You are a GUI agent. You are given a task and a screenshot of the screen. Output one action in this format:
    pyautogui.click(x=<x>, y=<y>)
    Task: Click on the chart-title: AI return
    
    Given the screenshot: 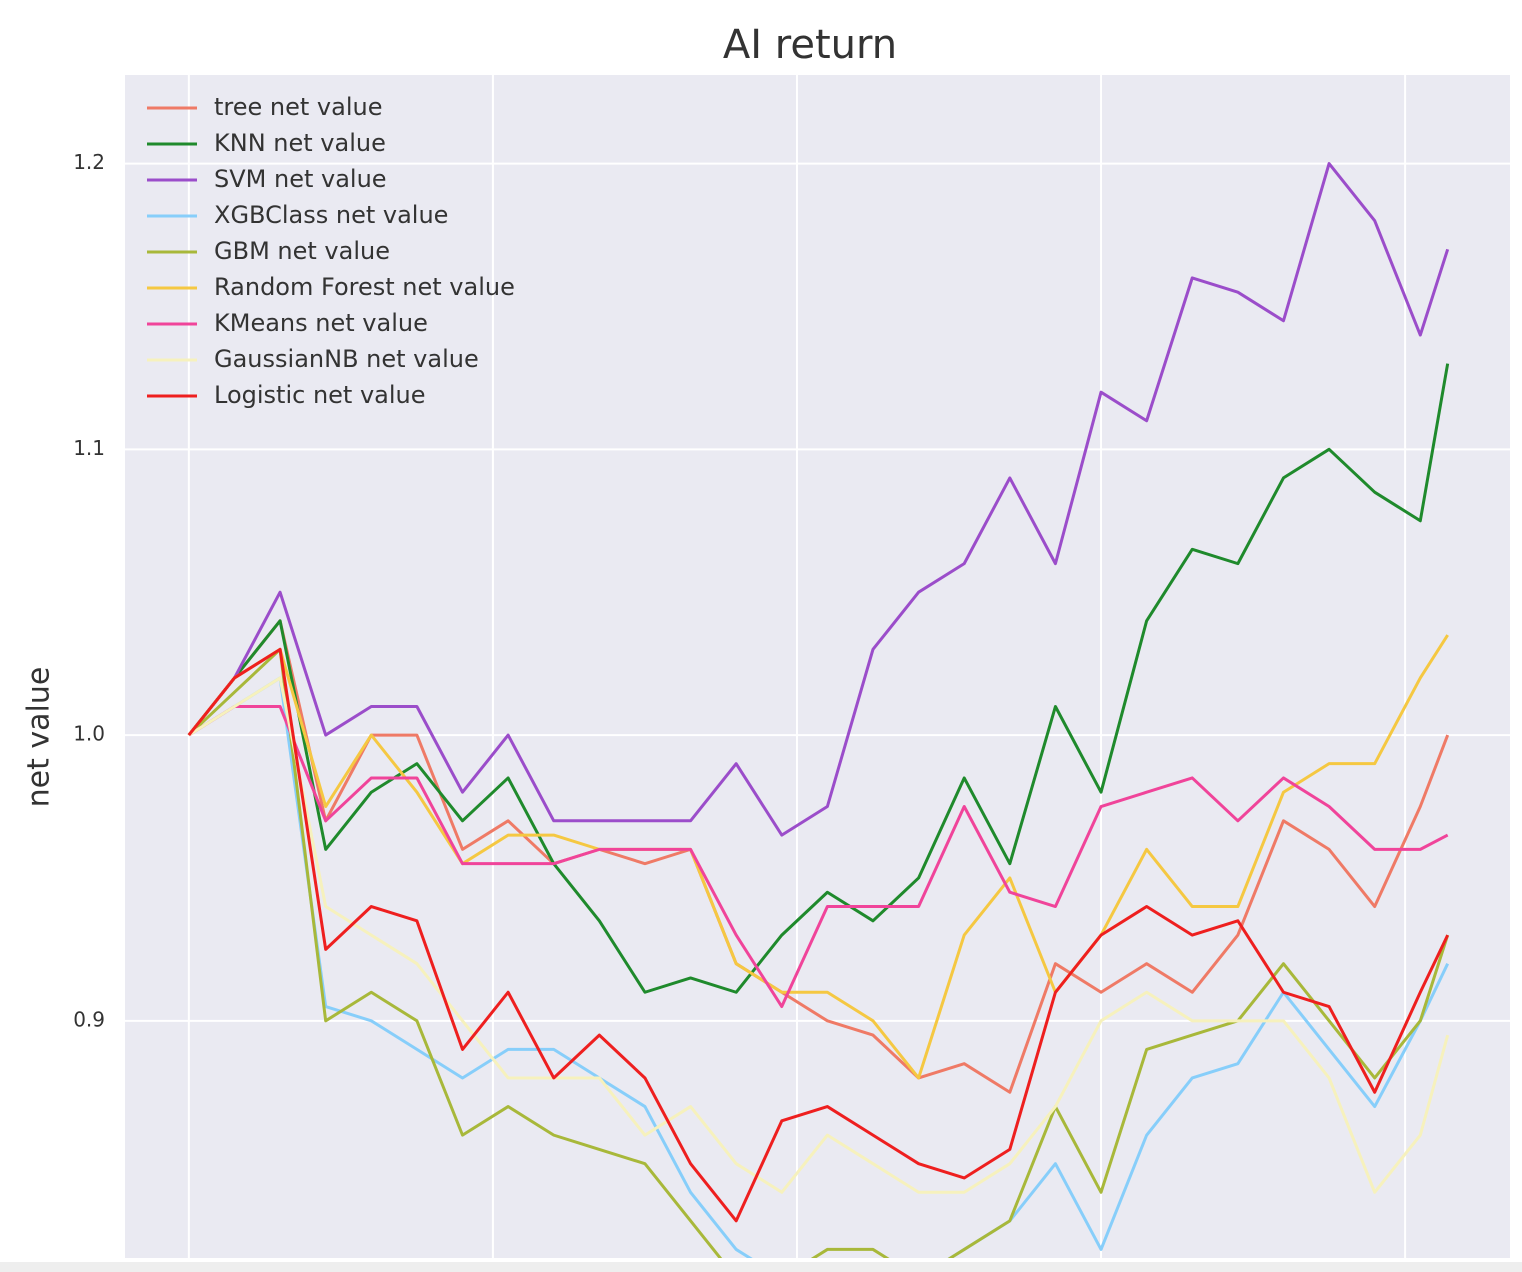 What is the action you would take?
    pyautogui.click(x=810, y=45)
    